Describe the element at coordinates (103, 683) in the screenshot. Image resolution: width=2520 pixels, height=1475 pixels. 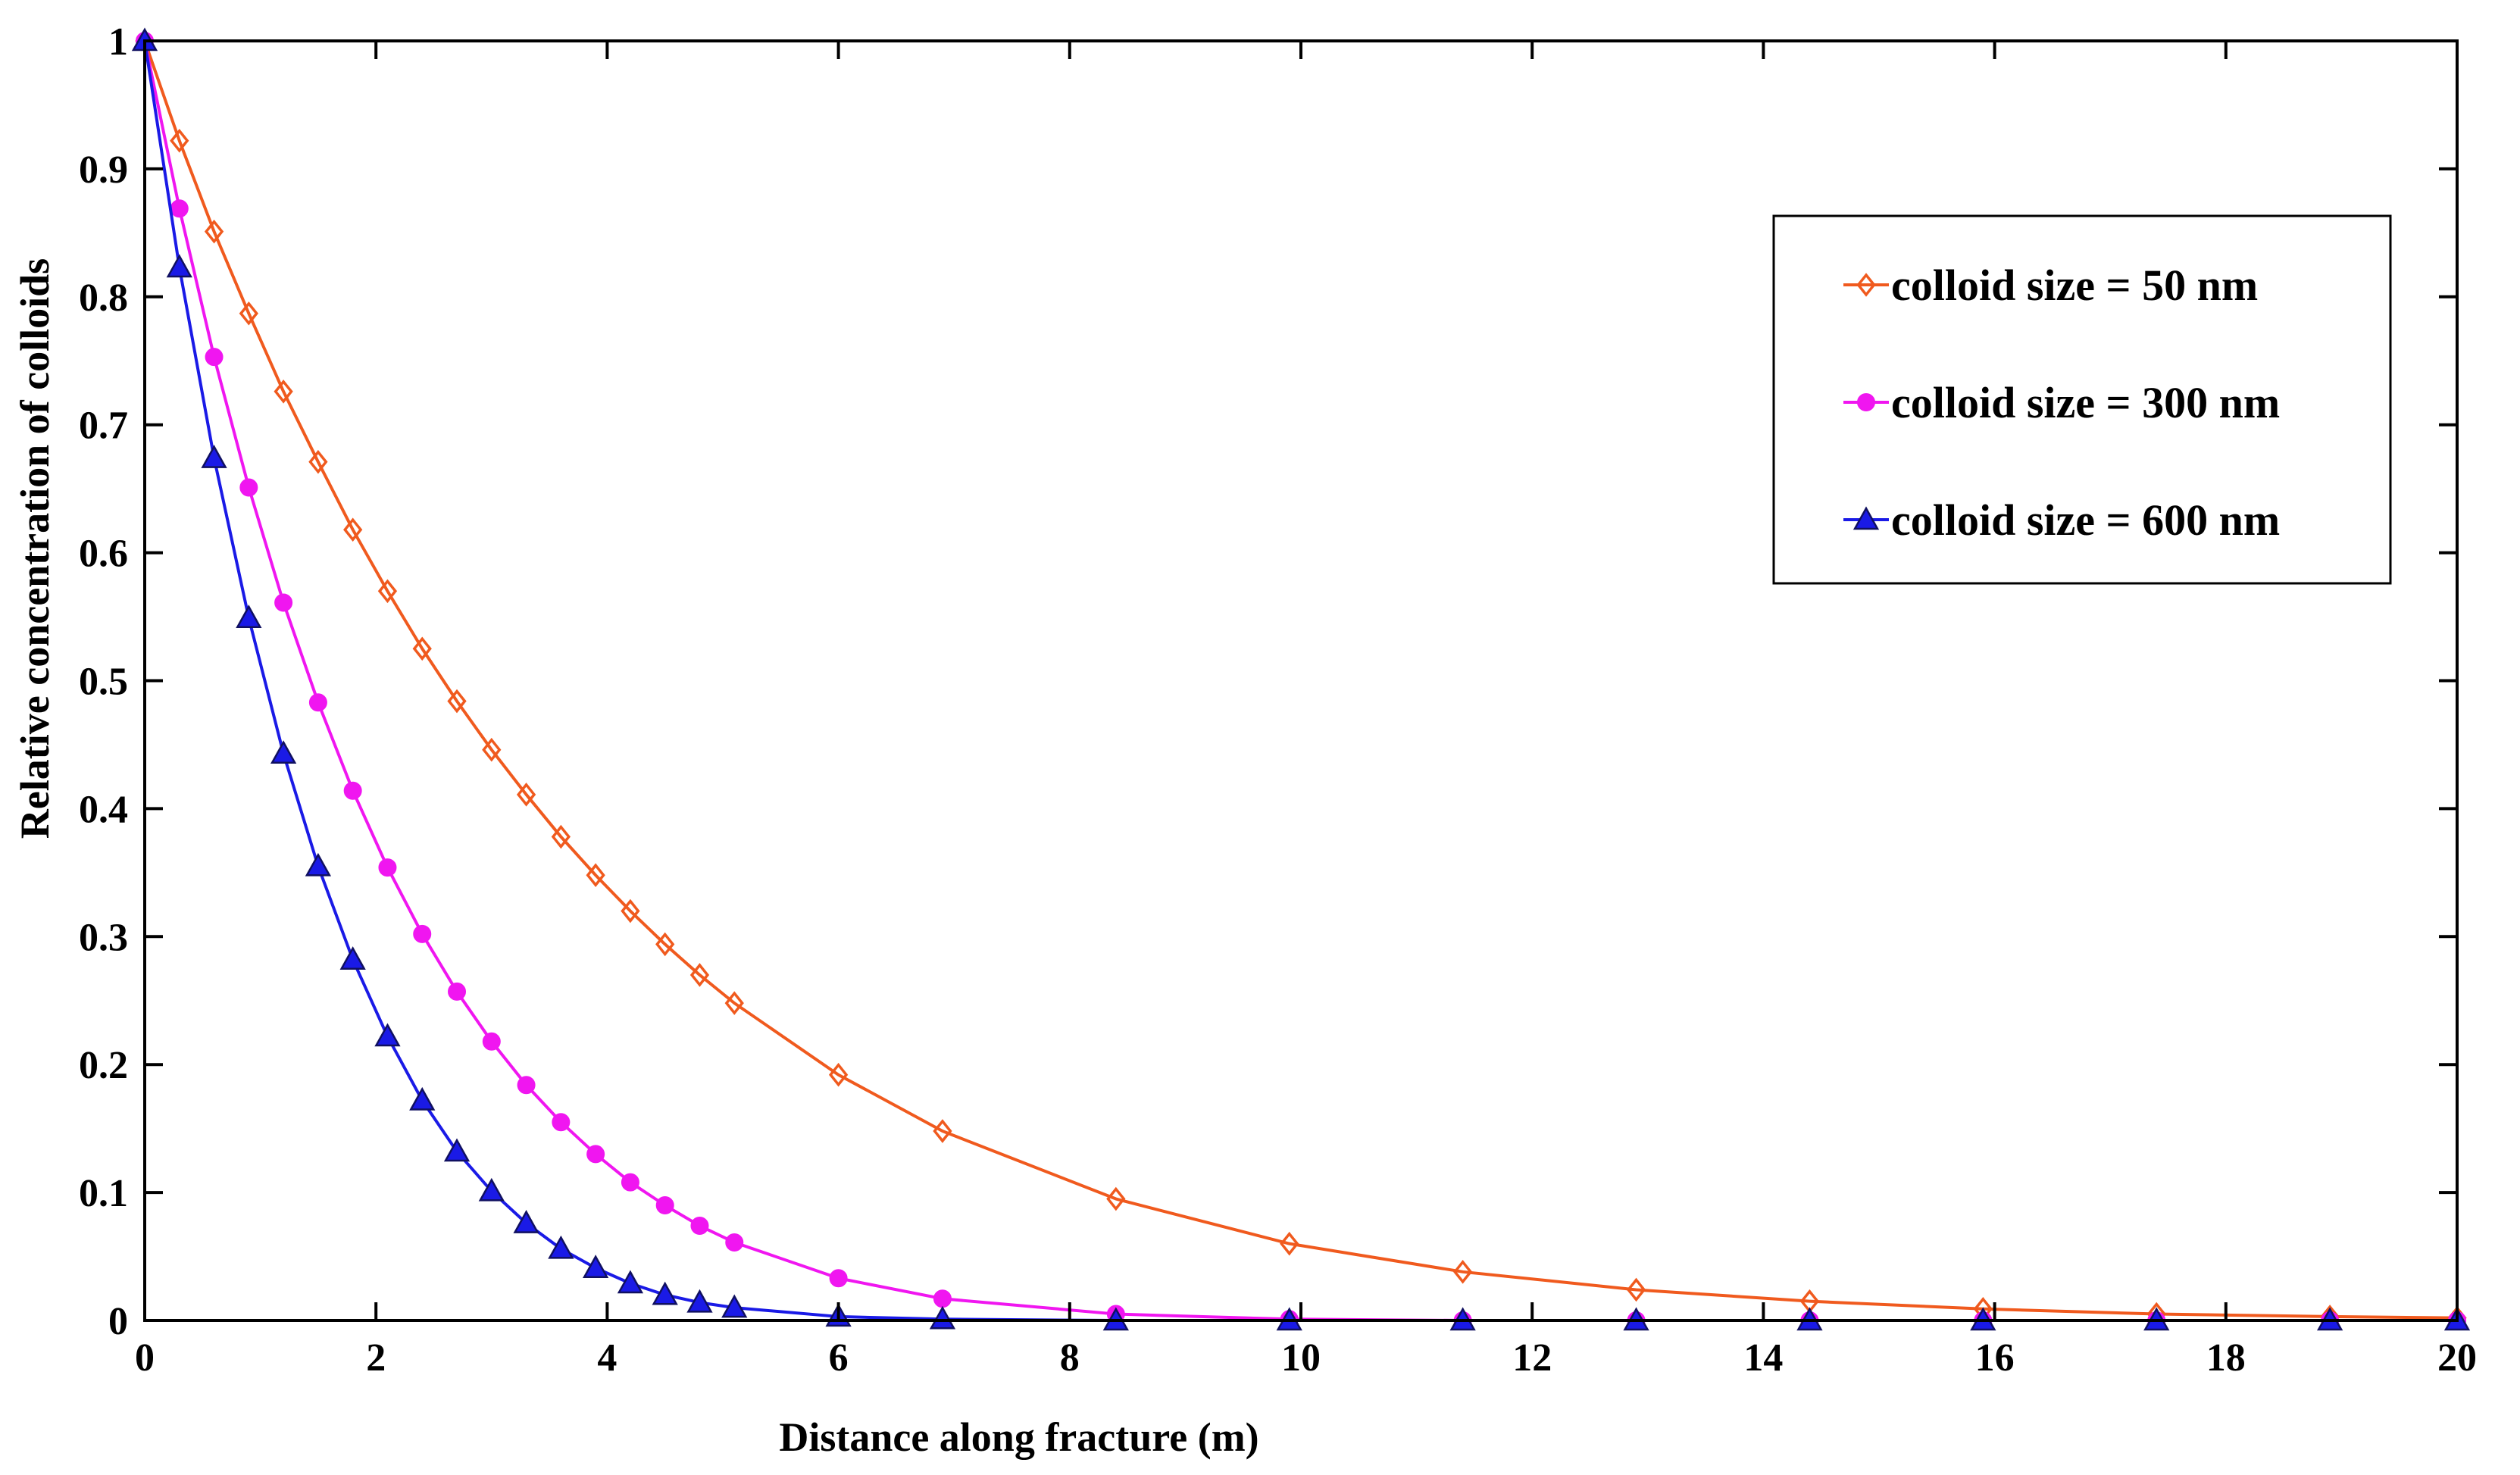
I see `y-tick-label: 0.5` at that location.